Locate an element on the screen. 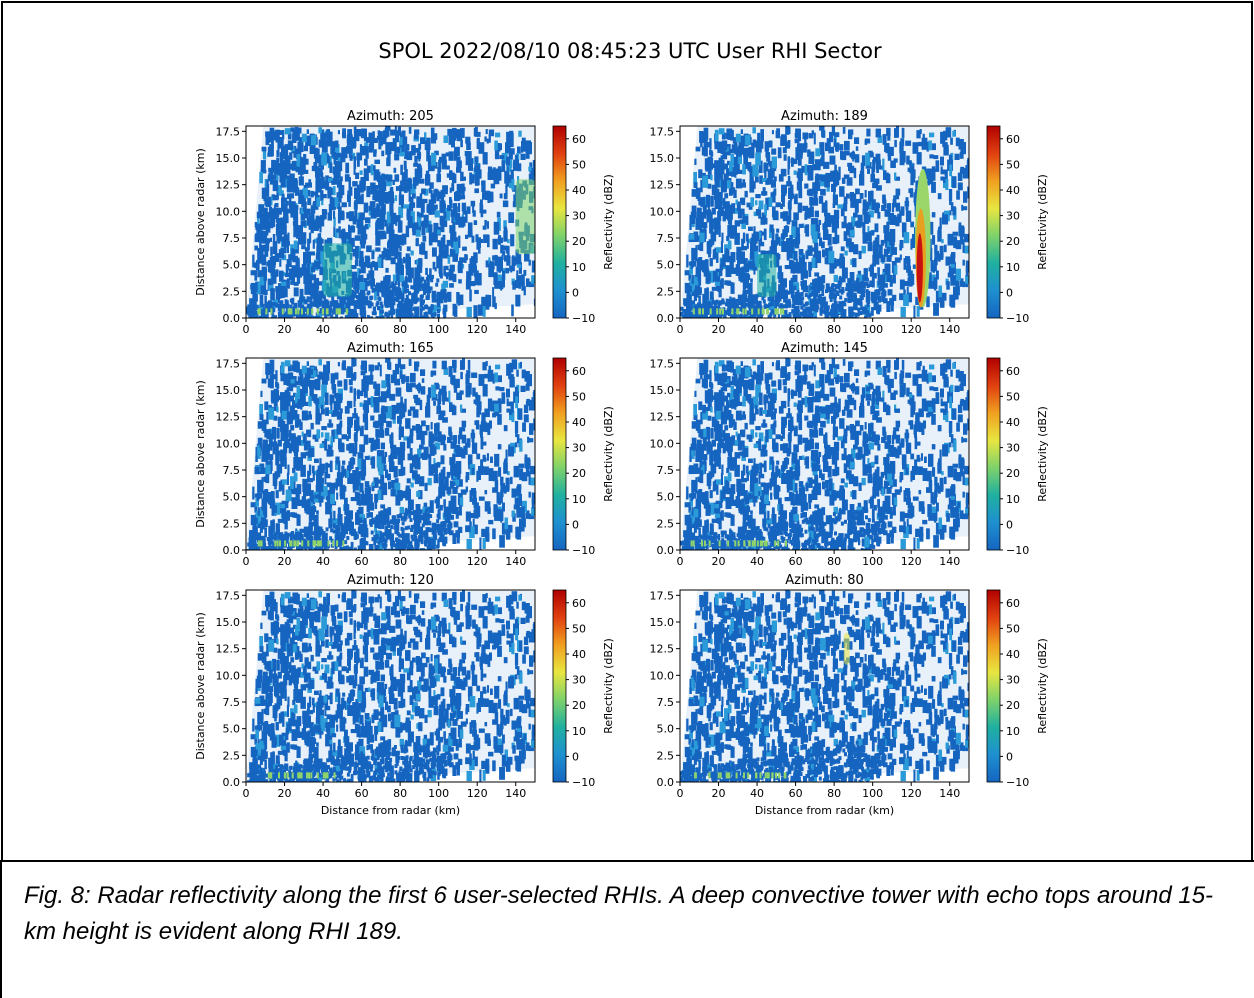  y-axis-label: Distance above radar (km) is located at coordinates (200, 222).